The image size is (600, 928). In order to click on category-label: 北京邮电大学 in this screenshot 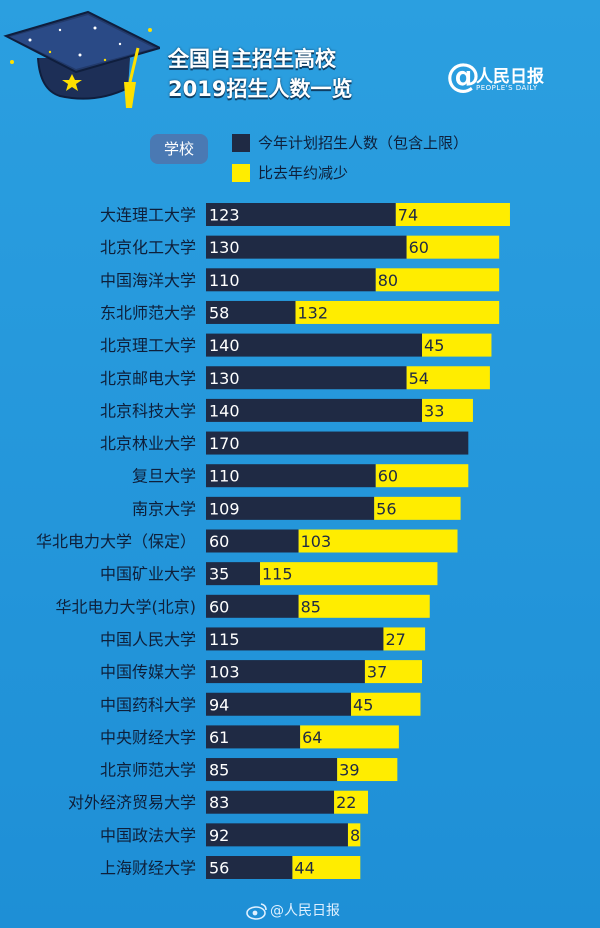, I will do `click(148, 378)`.